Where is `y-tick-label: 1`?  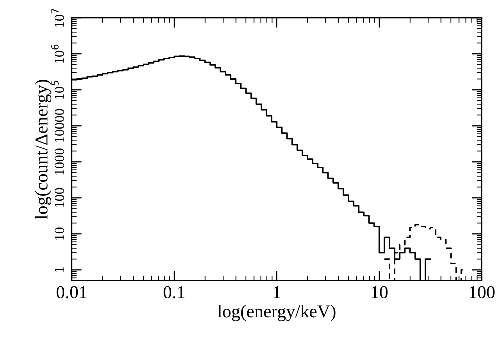
y-tick-label: 1 is located at coordinates (59, 270).